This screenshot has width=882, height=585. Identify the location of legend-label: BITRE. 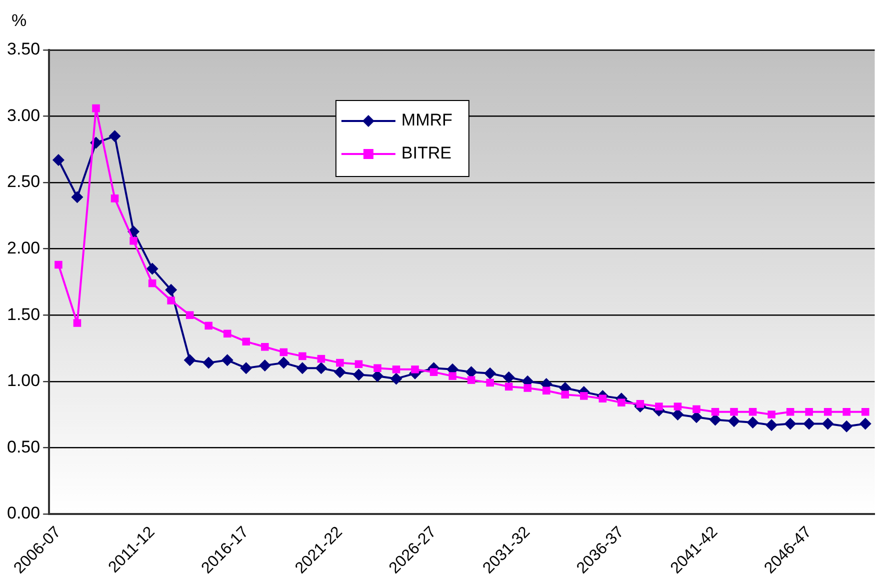
(426, 153).